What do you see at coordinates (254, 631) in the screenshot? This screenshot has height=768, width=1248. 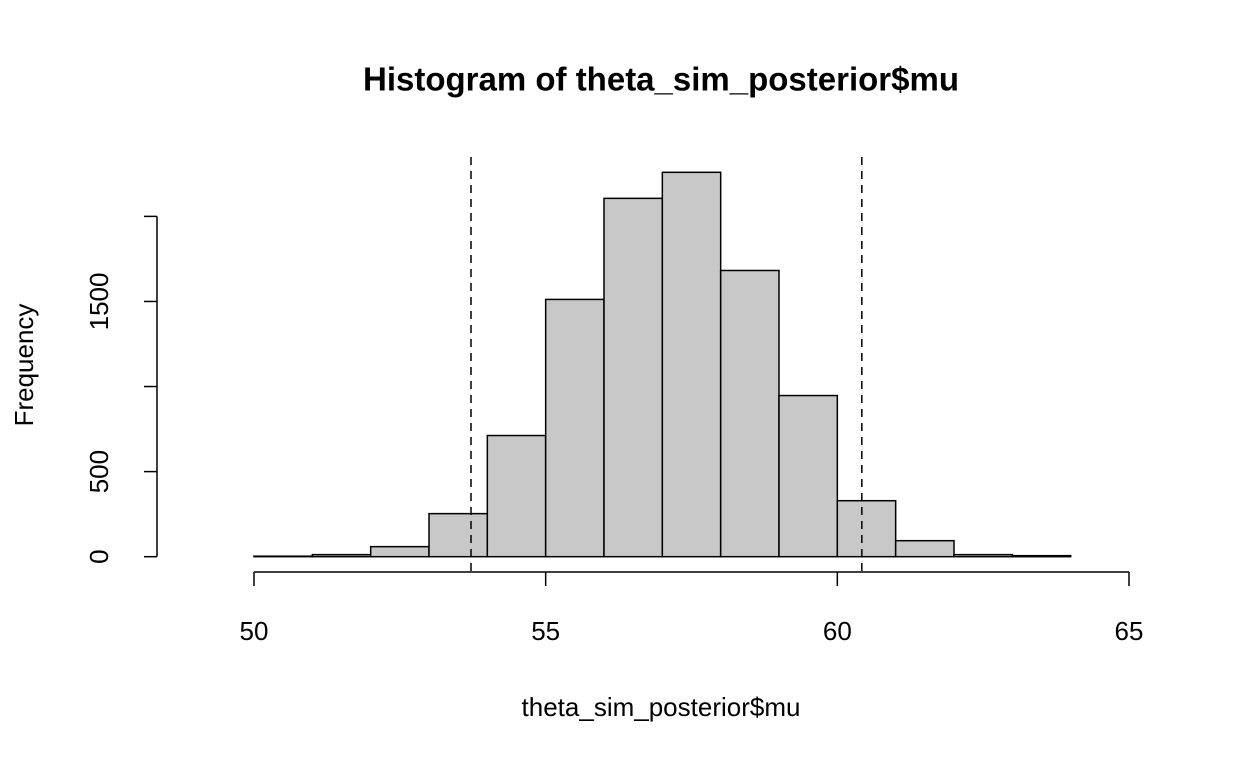 I see `x-tick-label: 50` at bounding box center [254, 631].